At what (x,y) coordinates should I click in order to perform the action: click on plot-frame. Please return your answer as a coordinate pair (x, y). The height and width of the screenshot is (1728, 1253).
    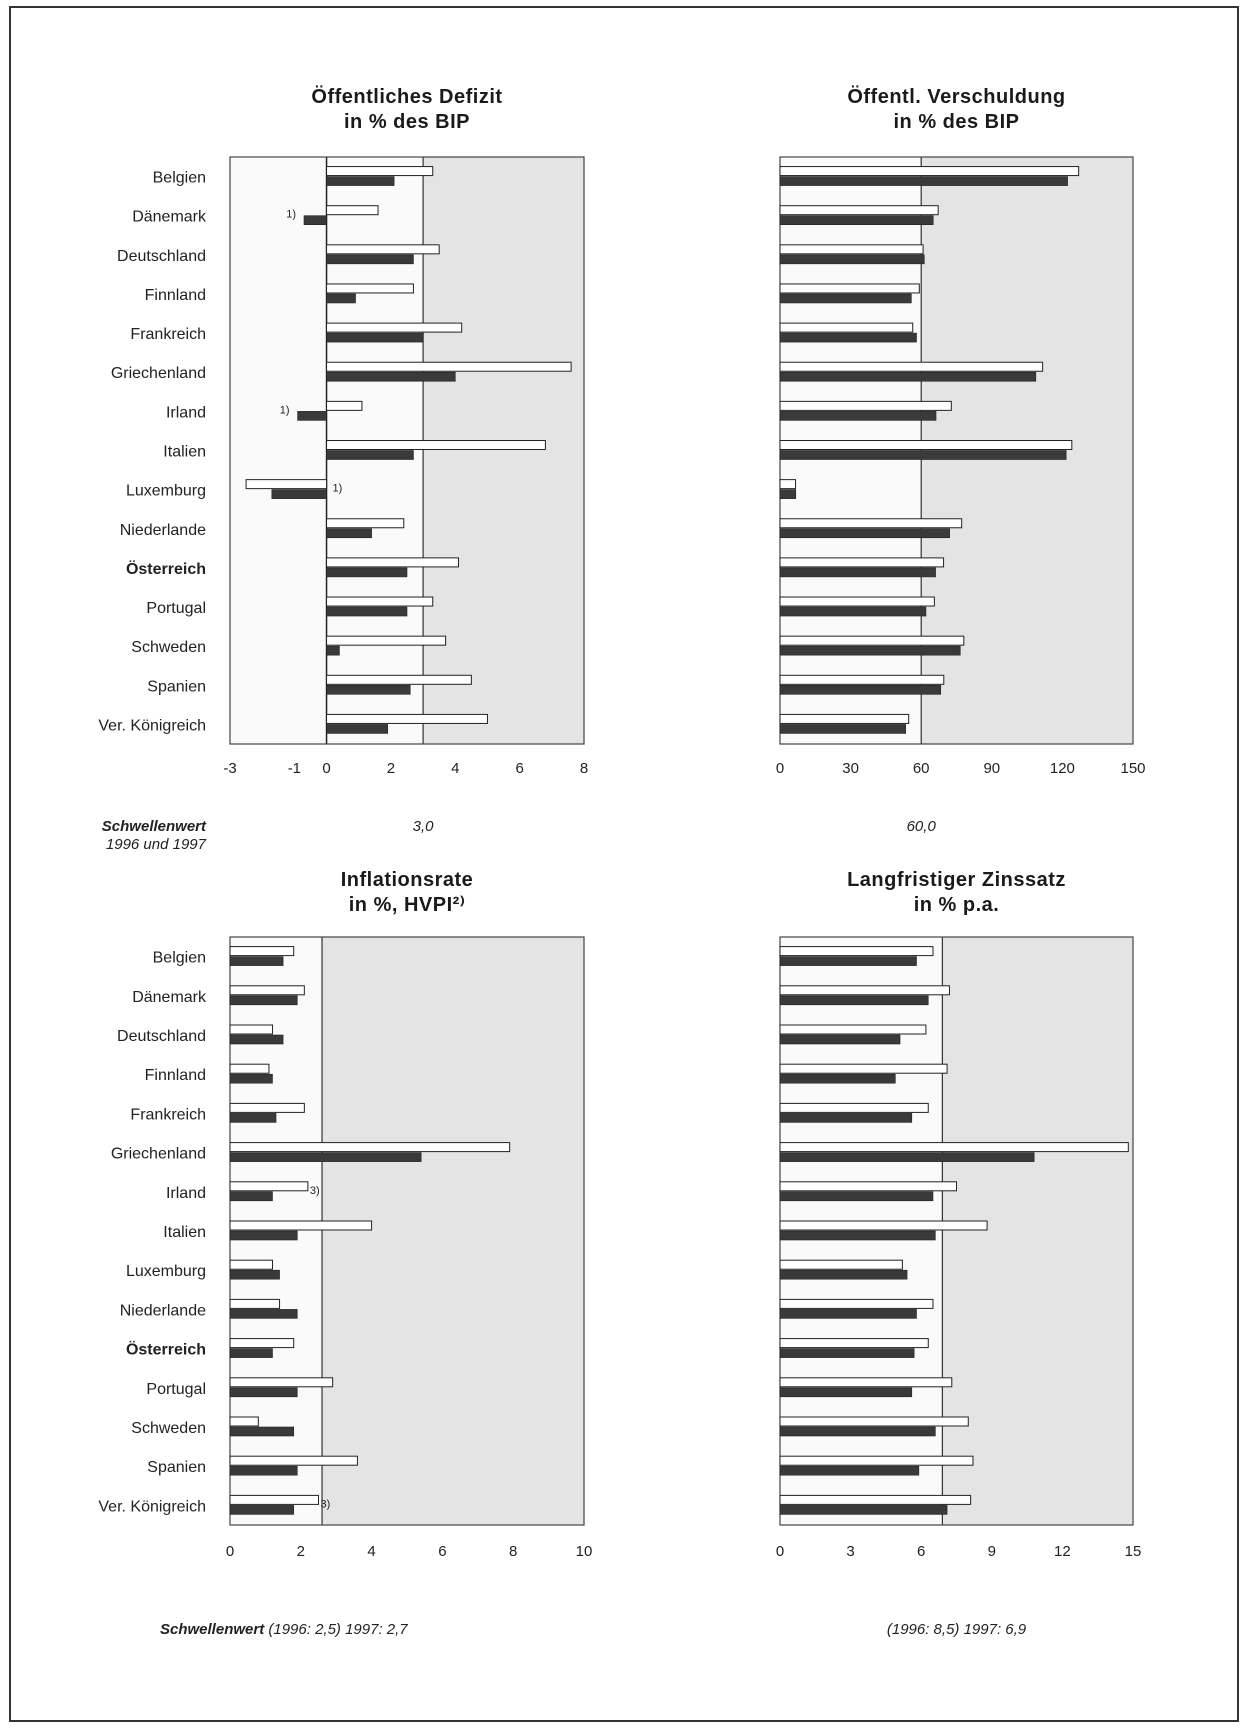
    Looking at the image, I should click on (407, 450).